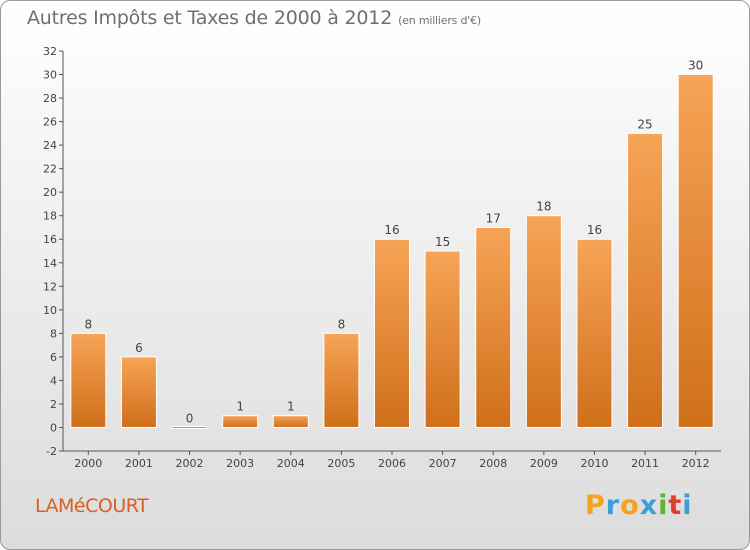 This screenshot has height=550, width=750. Describe the element at coordinates (645, 463) in the screenshot. I see `x-tick-label-2011: 2011` at that location.